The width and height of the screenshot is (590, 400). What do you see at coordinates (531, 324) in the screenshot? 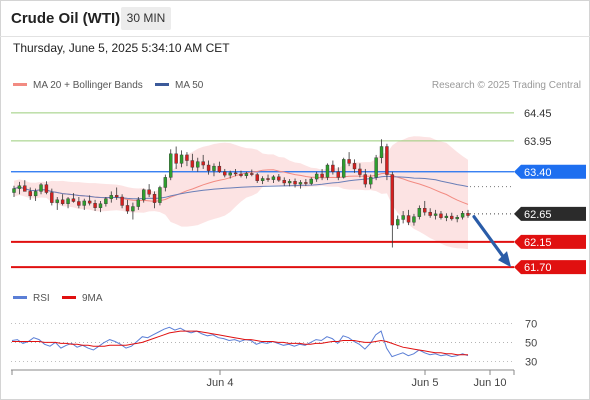
I see `rsi-tick-label: 70` at bounding box center [531, 324].